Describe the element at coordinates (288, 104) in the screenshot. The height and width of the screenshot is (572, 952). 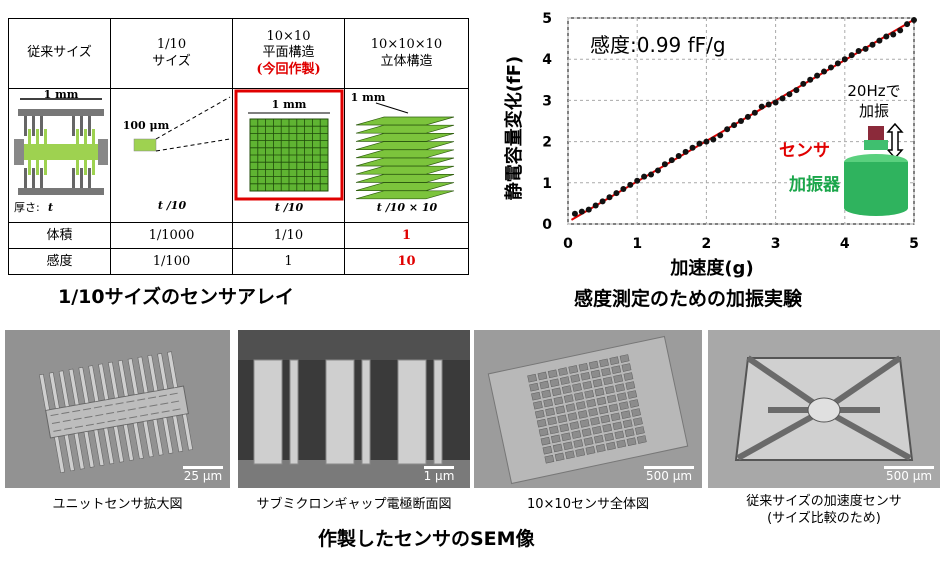
I see `planar-width-label: 1 mm` at that location.